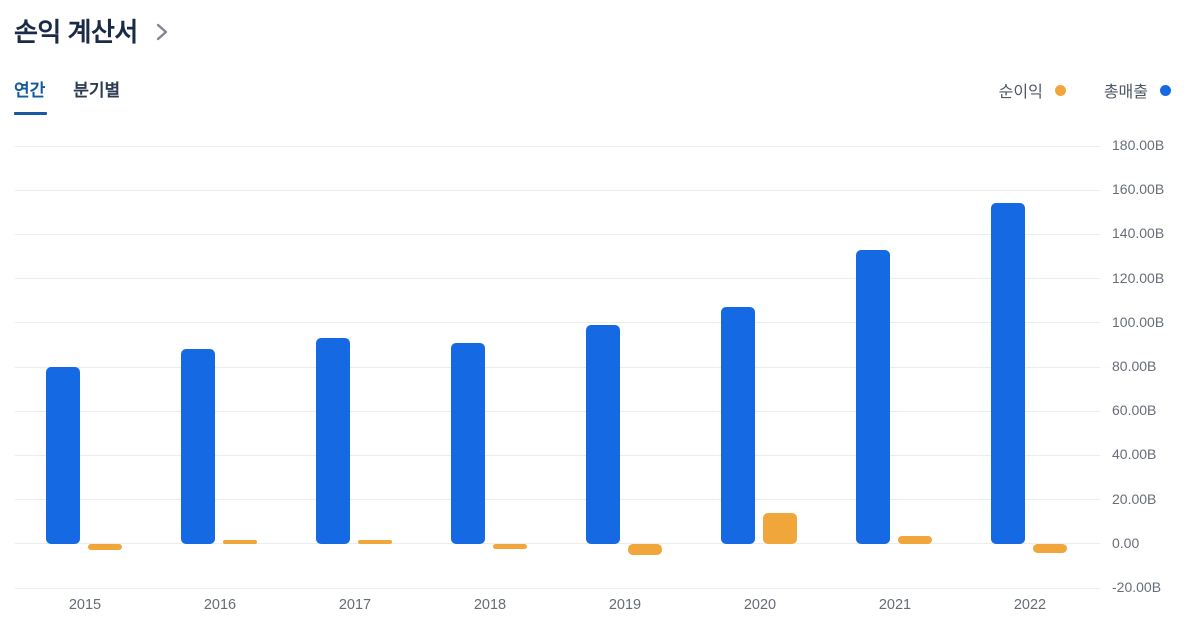  I want to click on revenue-bar-2015, so click(63, 455).